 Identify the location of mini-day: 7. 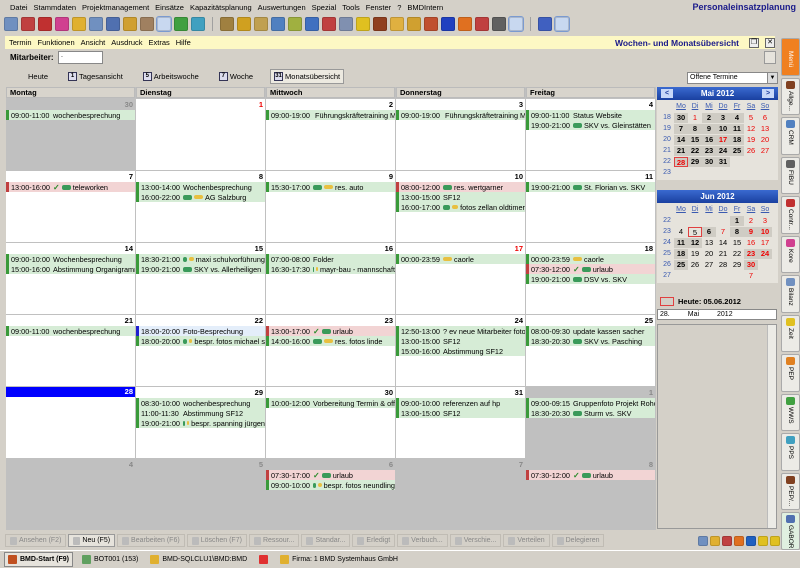
(723, 231).